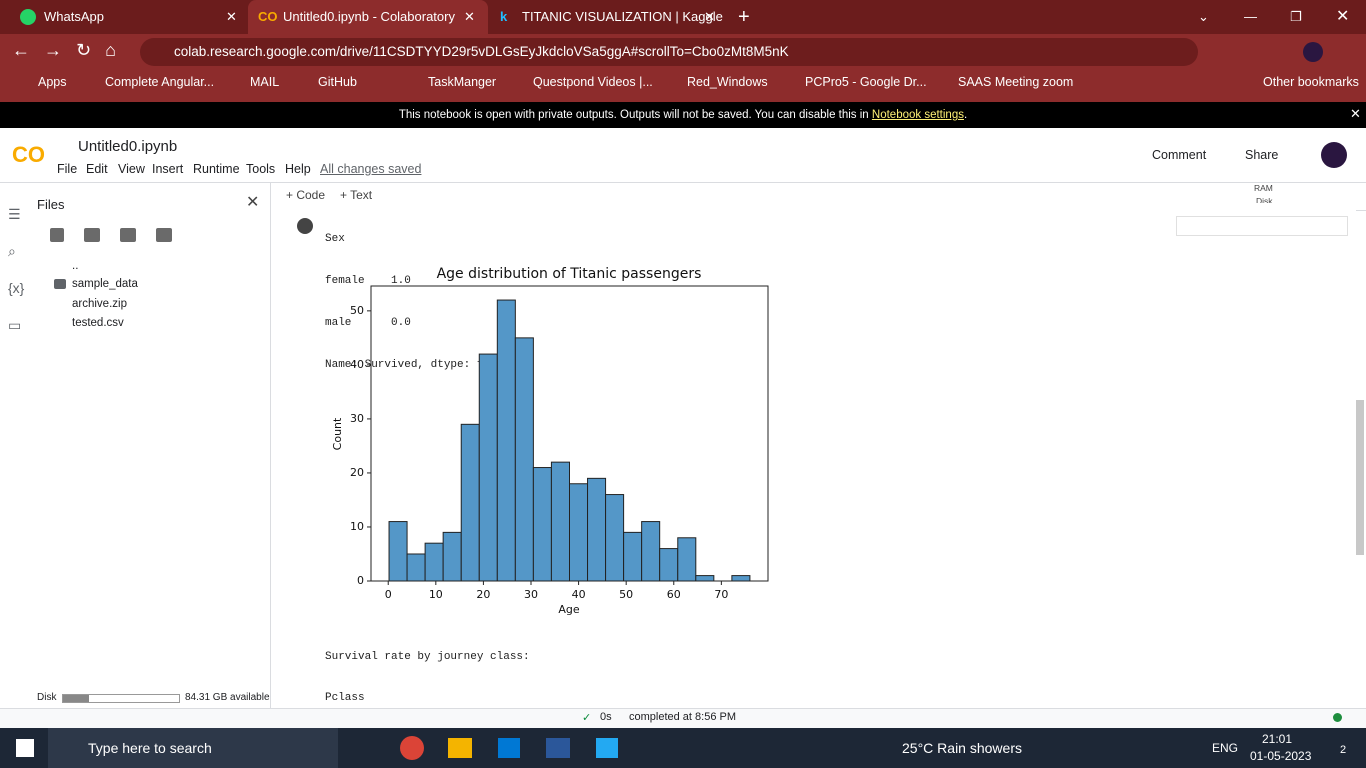 The height and width of the screenshot is (768, 1366). Describe the element at coordinates (25, 748) in the screenshot. I see `start-button` at that location.